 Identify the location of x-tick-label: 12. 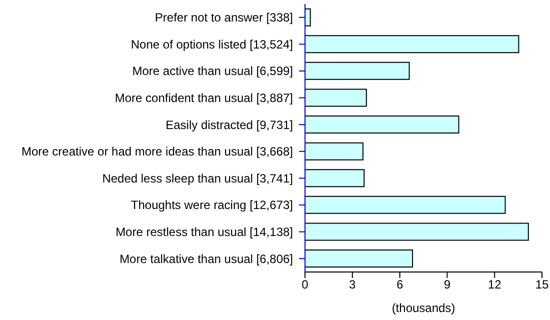
(495, 285).